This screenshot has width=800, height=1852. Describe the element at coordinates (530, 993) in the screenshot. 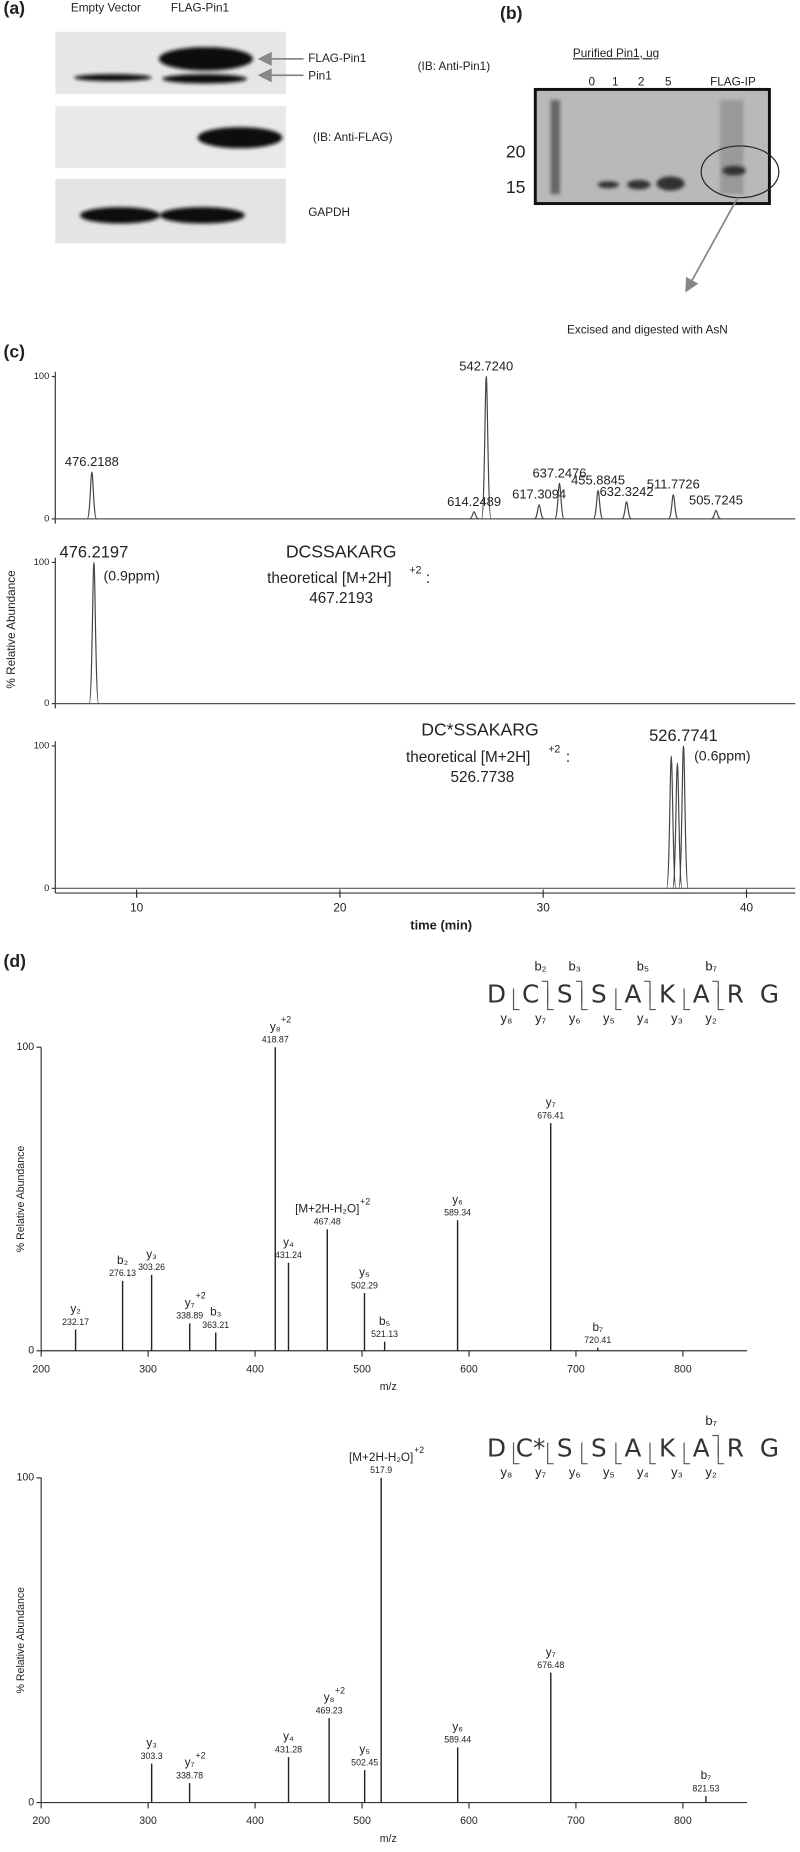

I see `residue: C` at that location.